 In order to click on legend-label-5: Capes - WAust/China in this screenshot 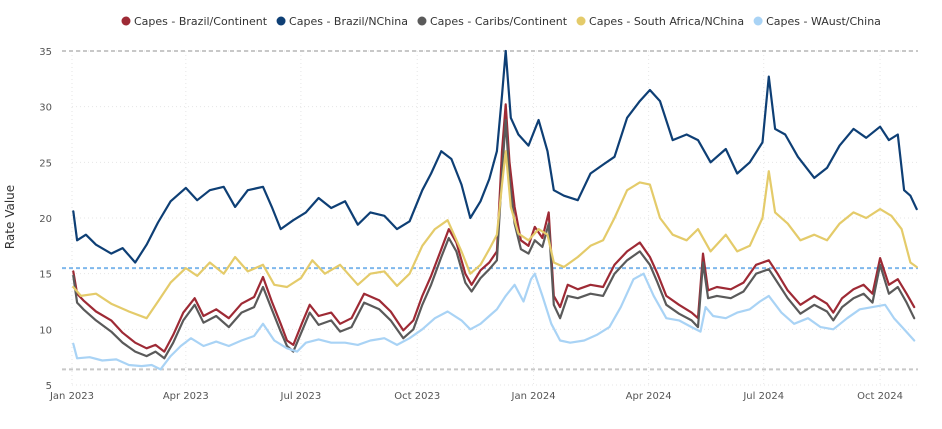, I will do `click(823, 21)`.